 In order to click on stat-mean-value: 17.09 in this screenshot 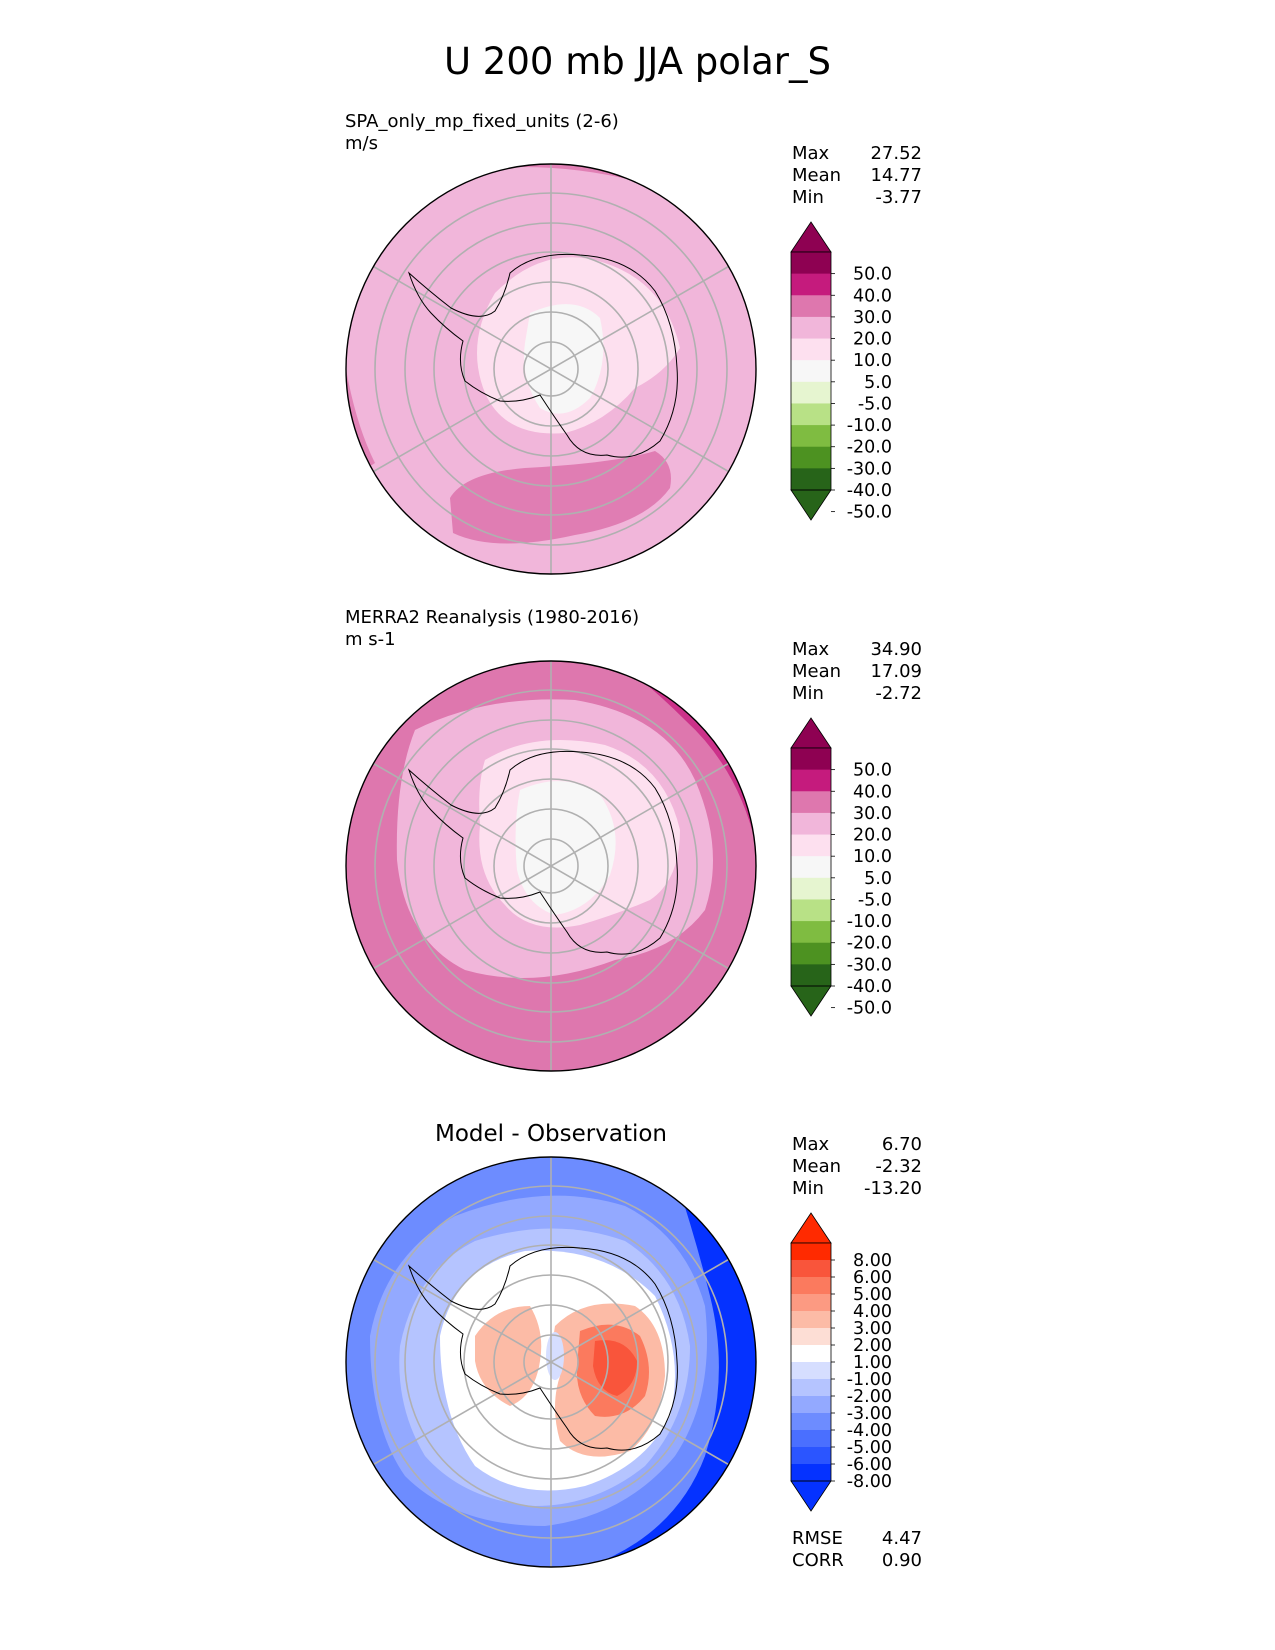, I will do `click(896, 671)`.